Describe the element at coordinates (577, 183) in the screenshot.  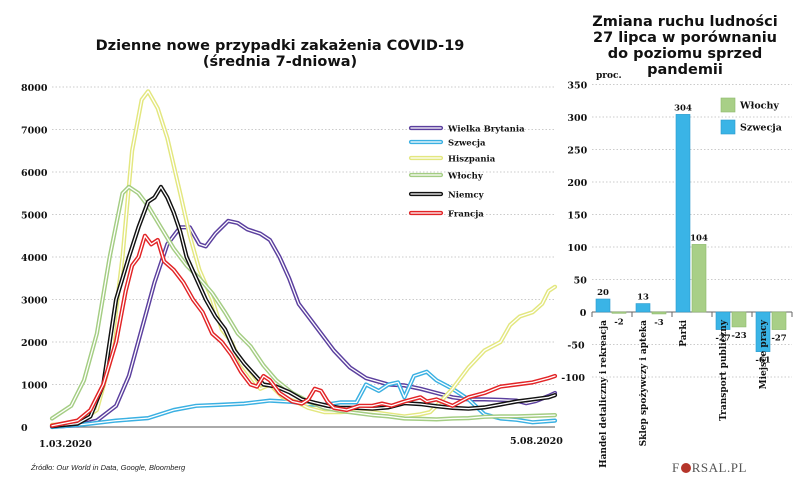
I see `y-tick-label: 200` at that location.